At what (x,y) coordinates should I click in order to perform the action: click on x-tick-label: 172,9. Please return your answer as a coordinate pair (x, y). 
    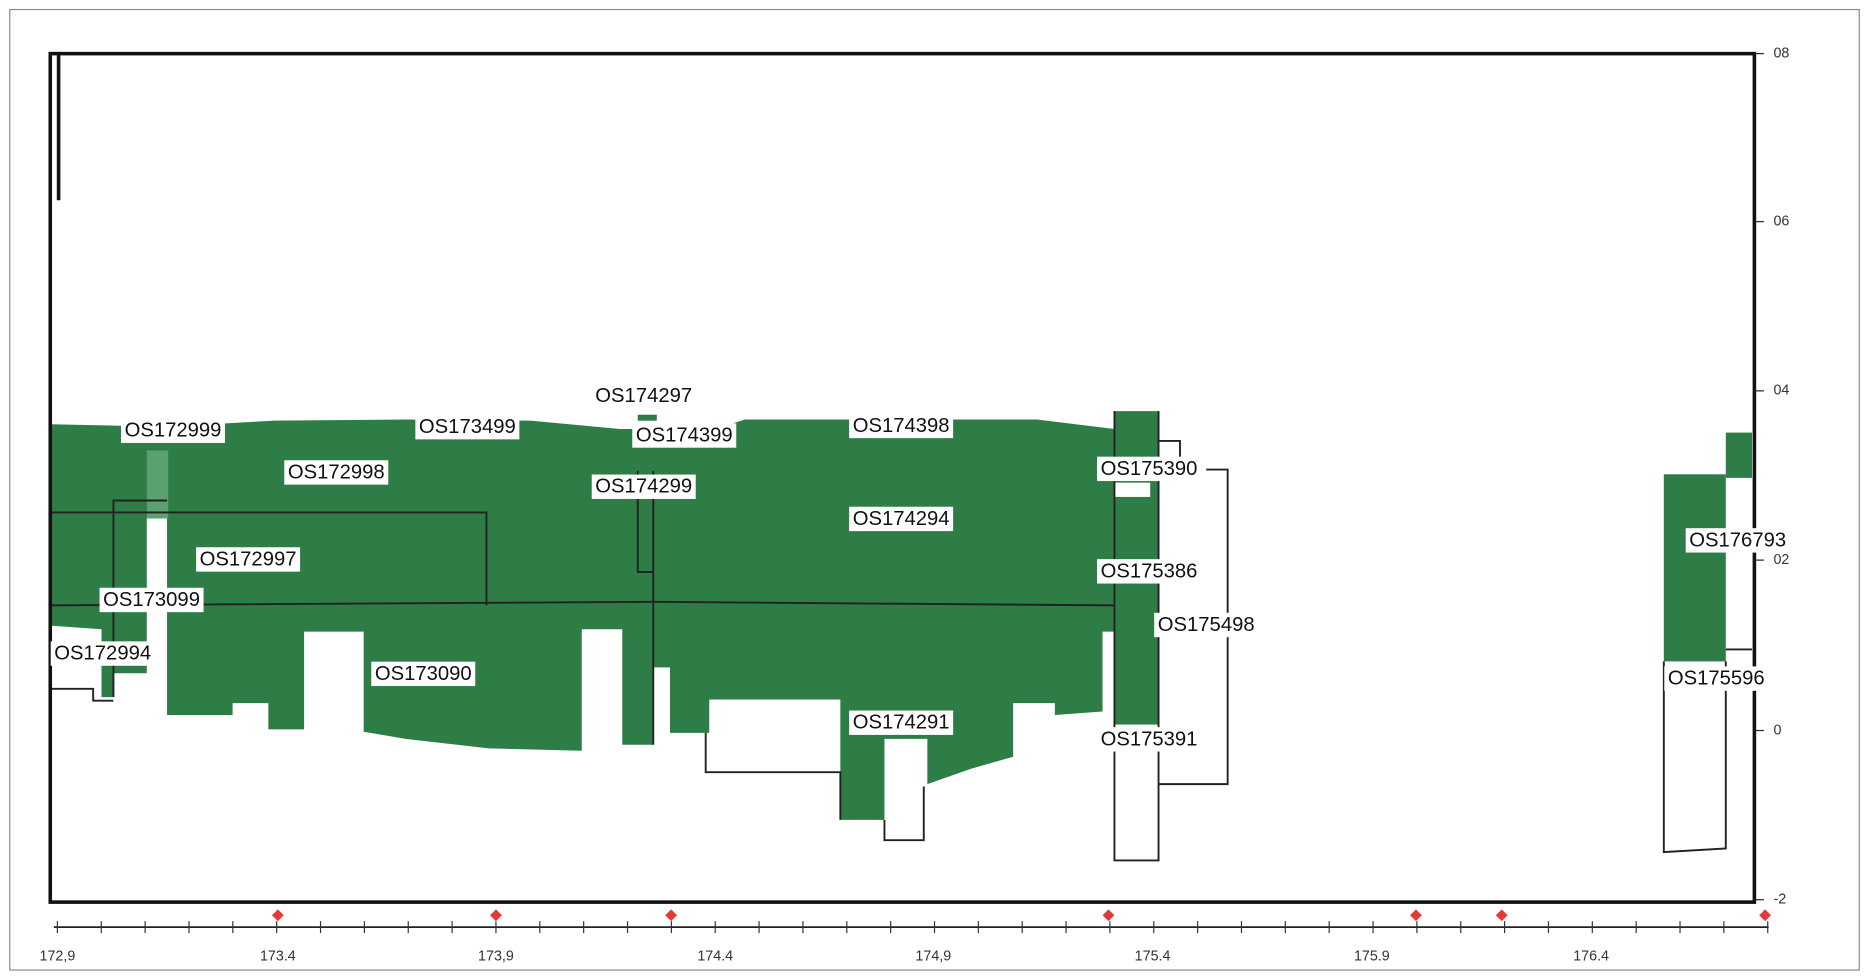
    Looking at the image, I should click on (58, 957).